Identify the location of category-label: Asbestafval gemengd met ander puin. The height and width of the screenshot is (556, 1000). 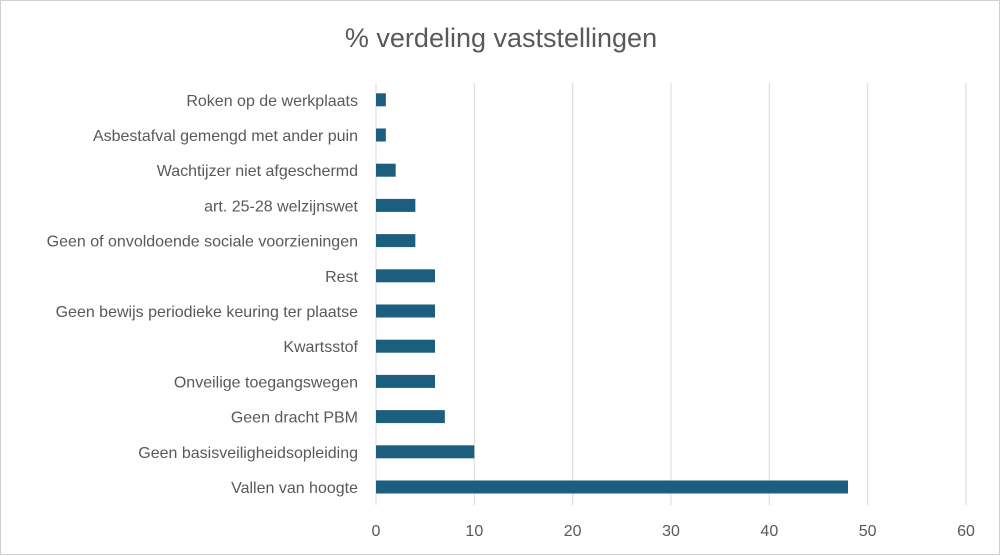
(225, 136).